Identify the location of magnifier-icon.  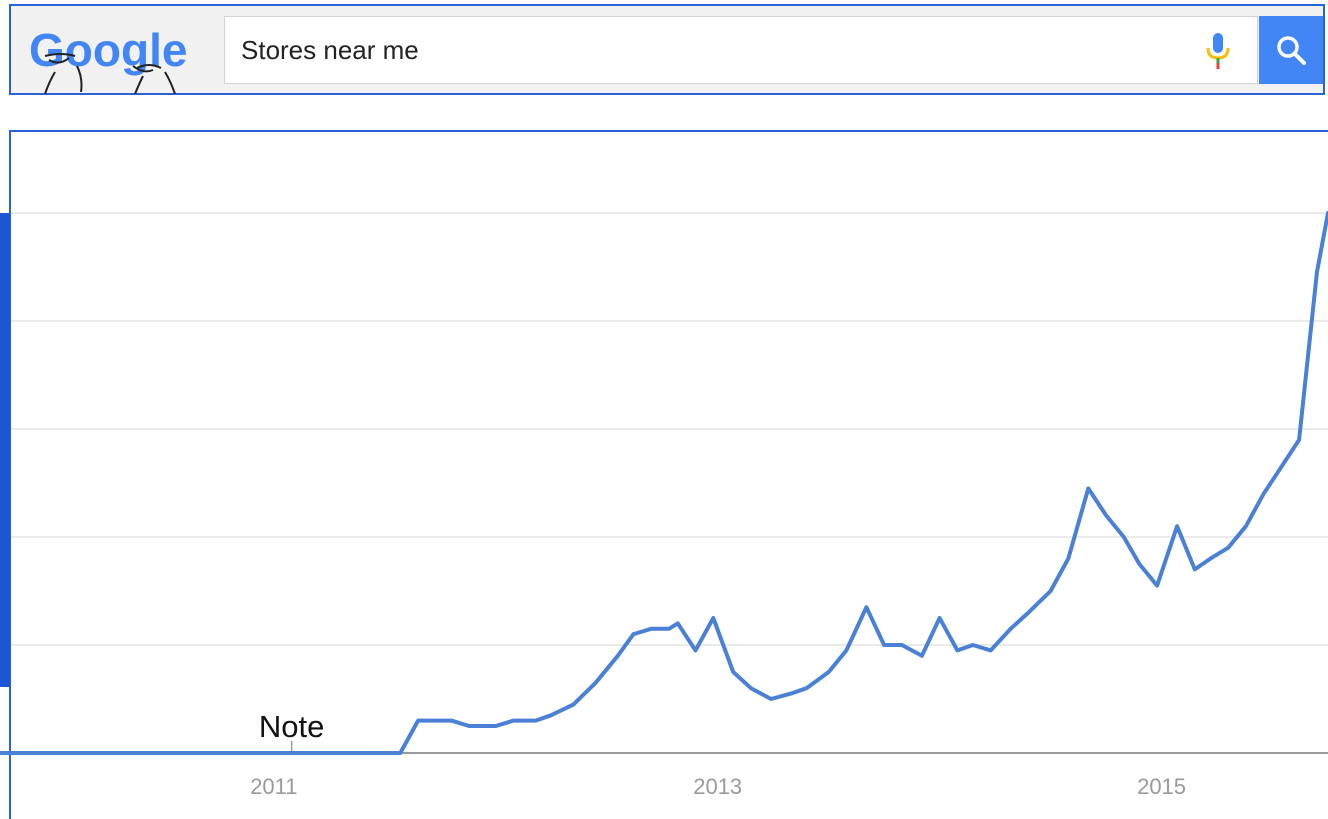
(1291, 50).